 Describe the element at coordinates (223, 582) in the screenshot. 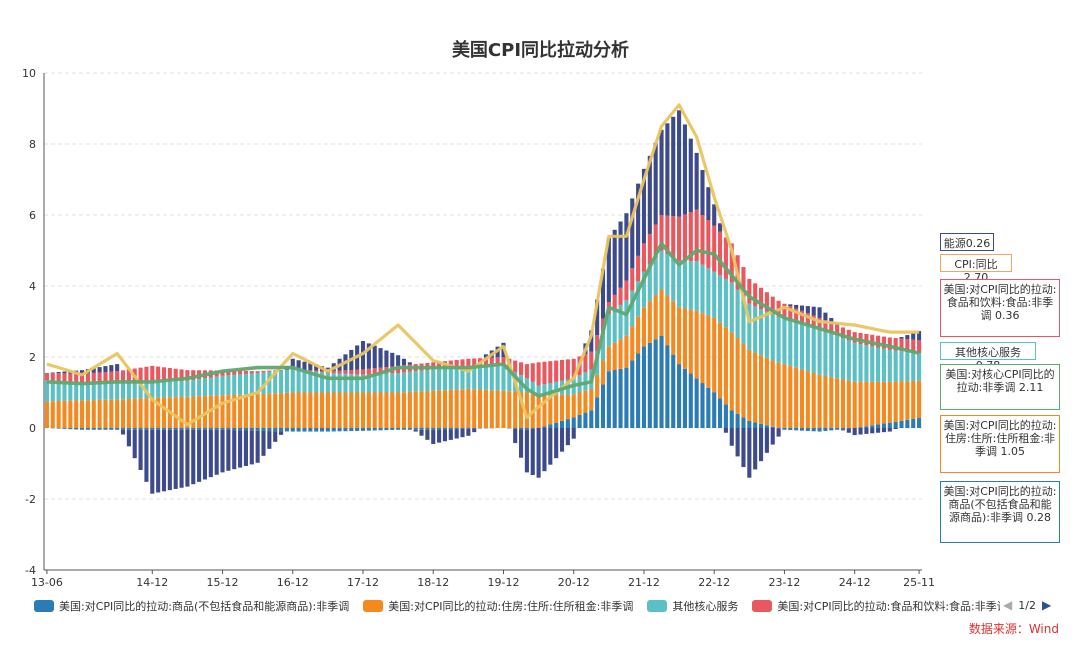

I see `x-tick-label: 15-12` at that location.